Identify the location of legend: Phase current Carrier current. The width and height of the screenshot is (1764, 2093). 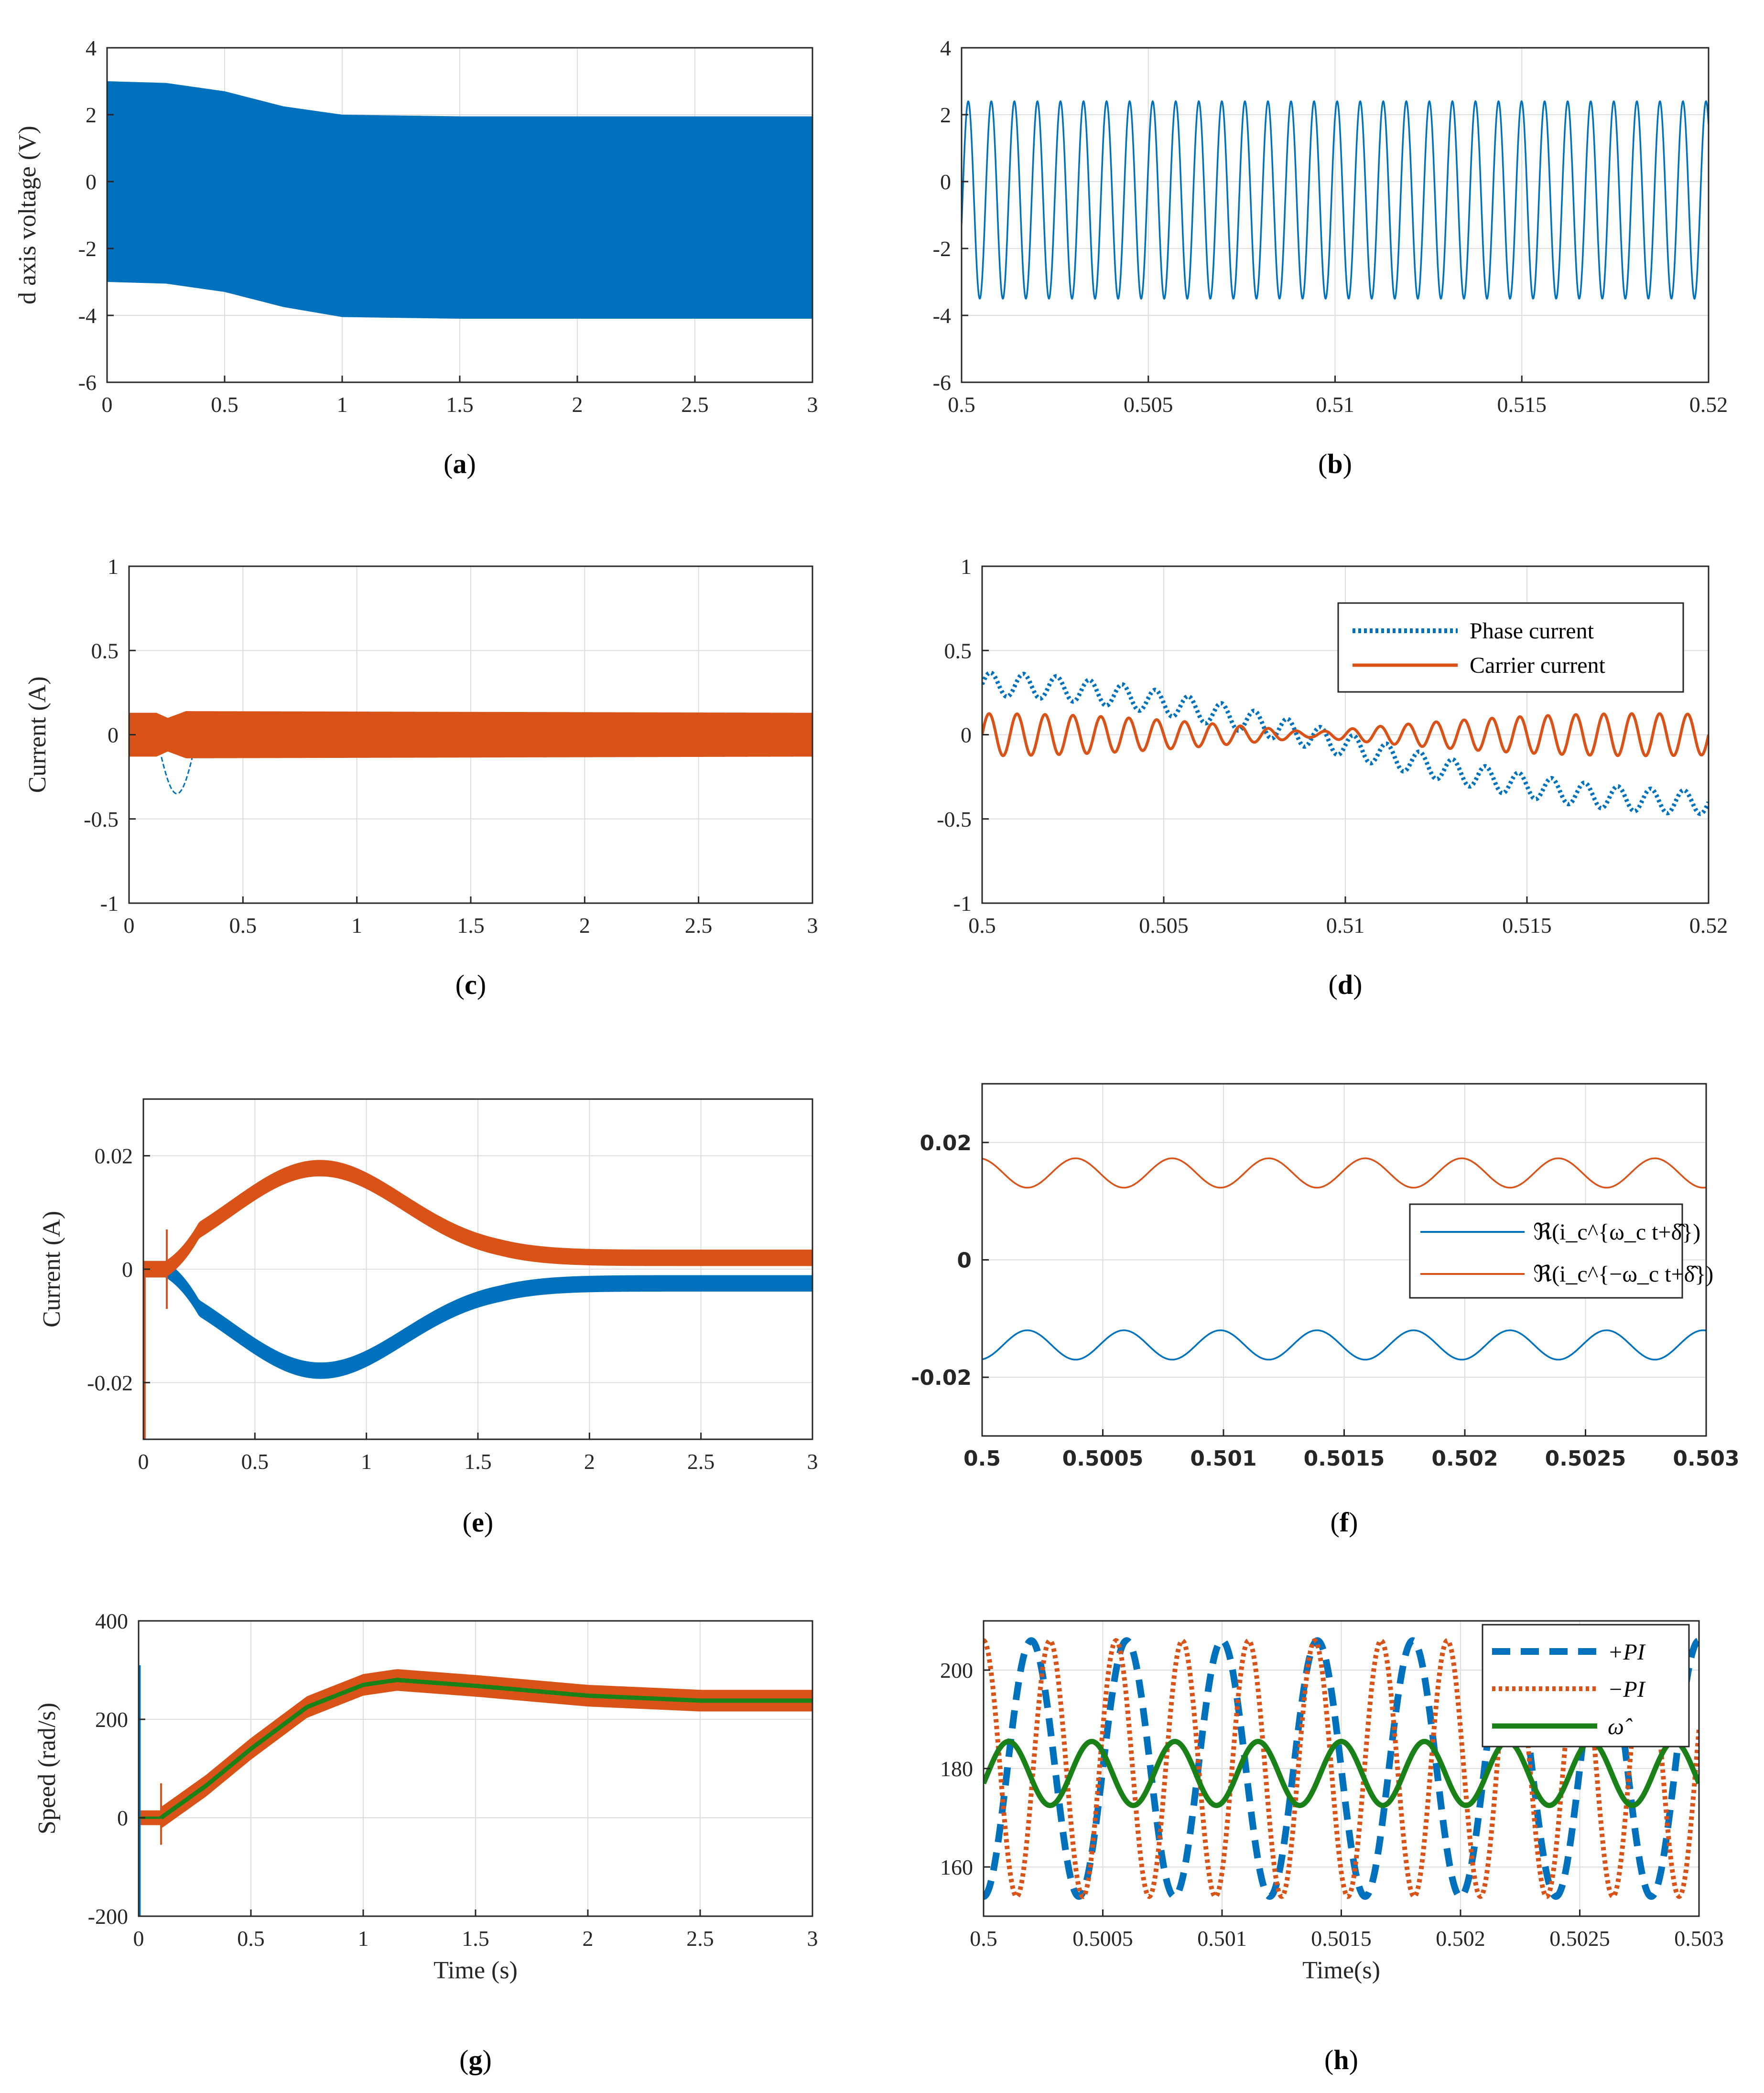
(1510, 648).